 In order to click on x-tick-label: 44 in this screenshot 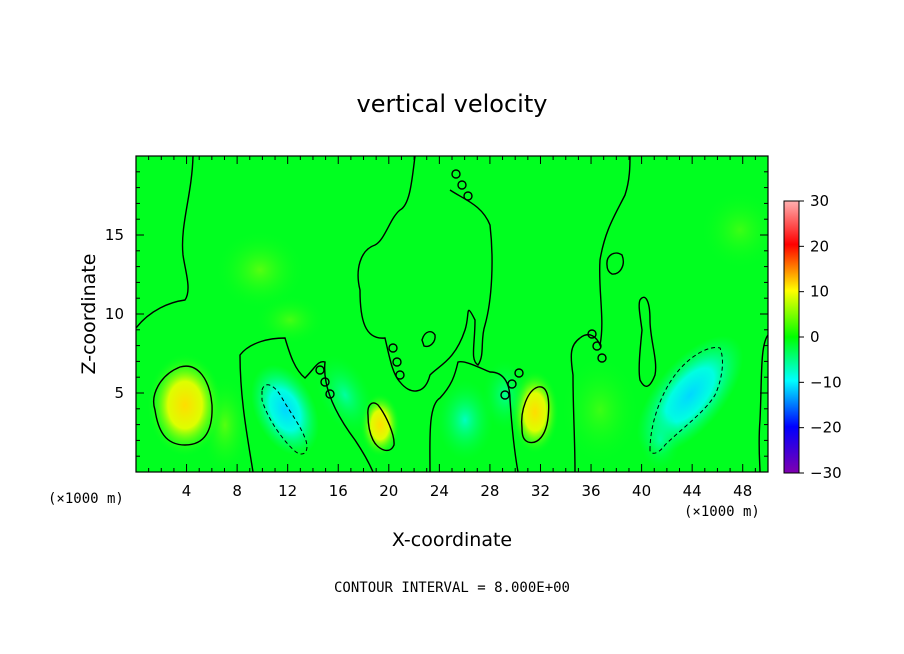, I will do `click(692, 491)`.